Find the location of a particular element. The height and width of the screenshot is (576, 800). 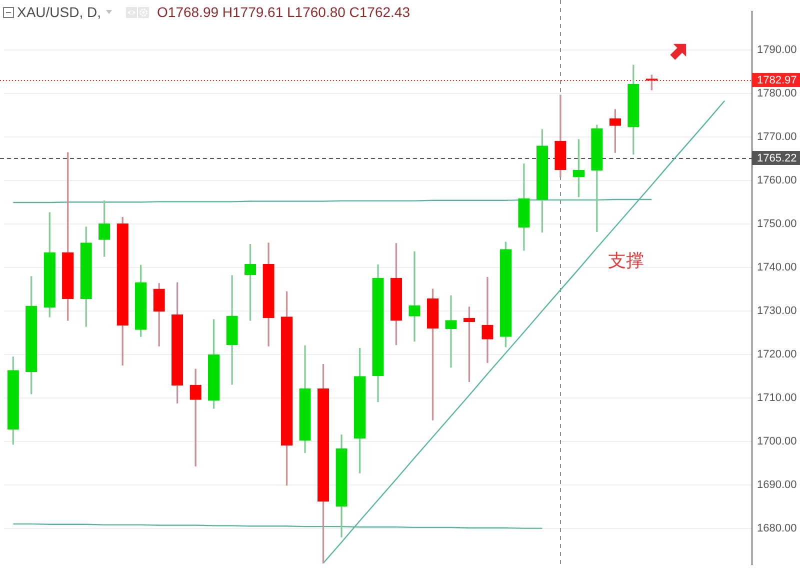

y-tick-label: 1680.00 is located at coordinates (777, 528).